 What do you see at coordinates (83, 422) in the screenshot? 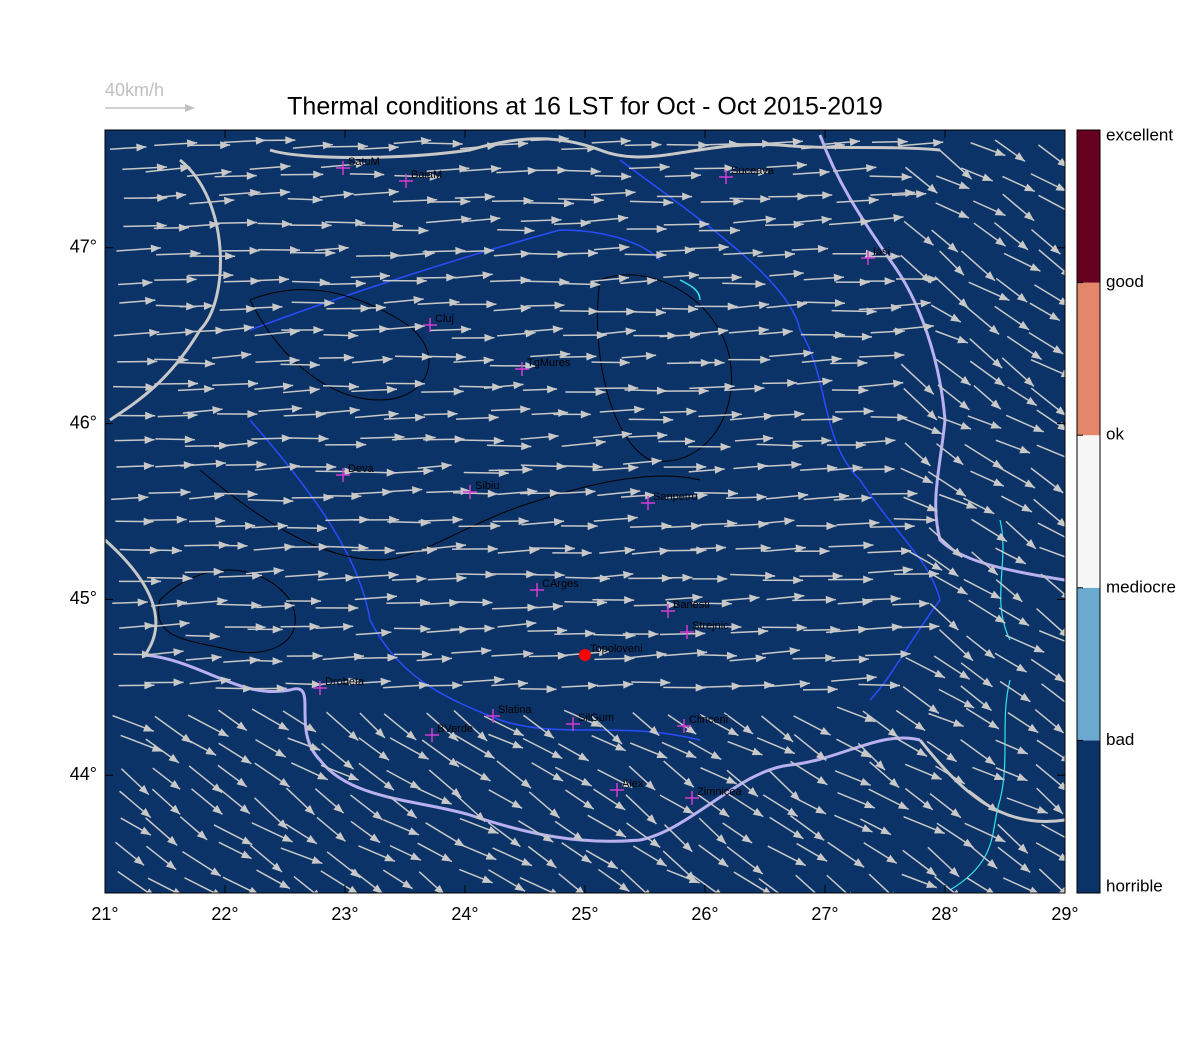
I see `y-tick-label: 46°` at bounding box center [83, 422].